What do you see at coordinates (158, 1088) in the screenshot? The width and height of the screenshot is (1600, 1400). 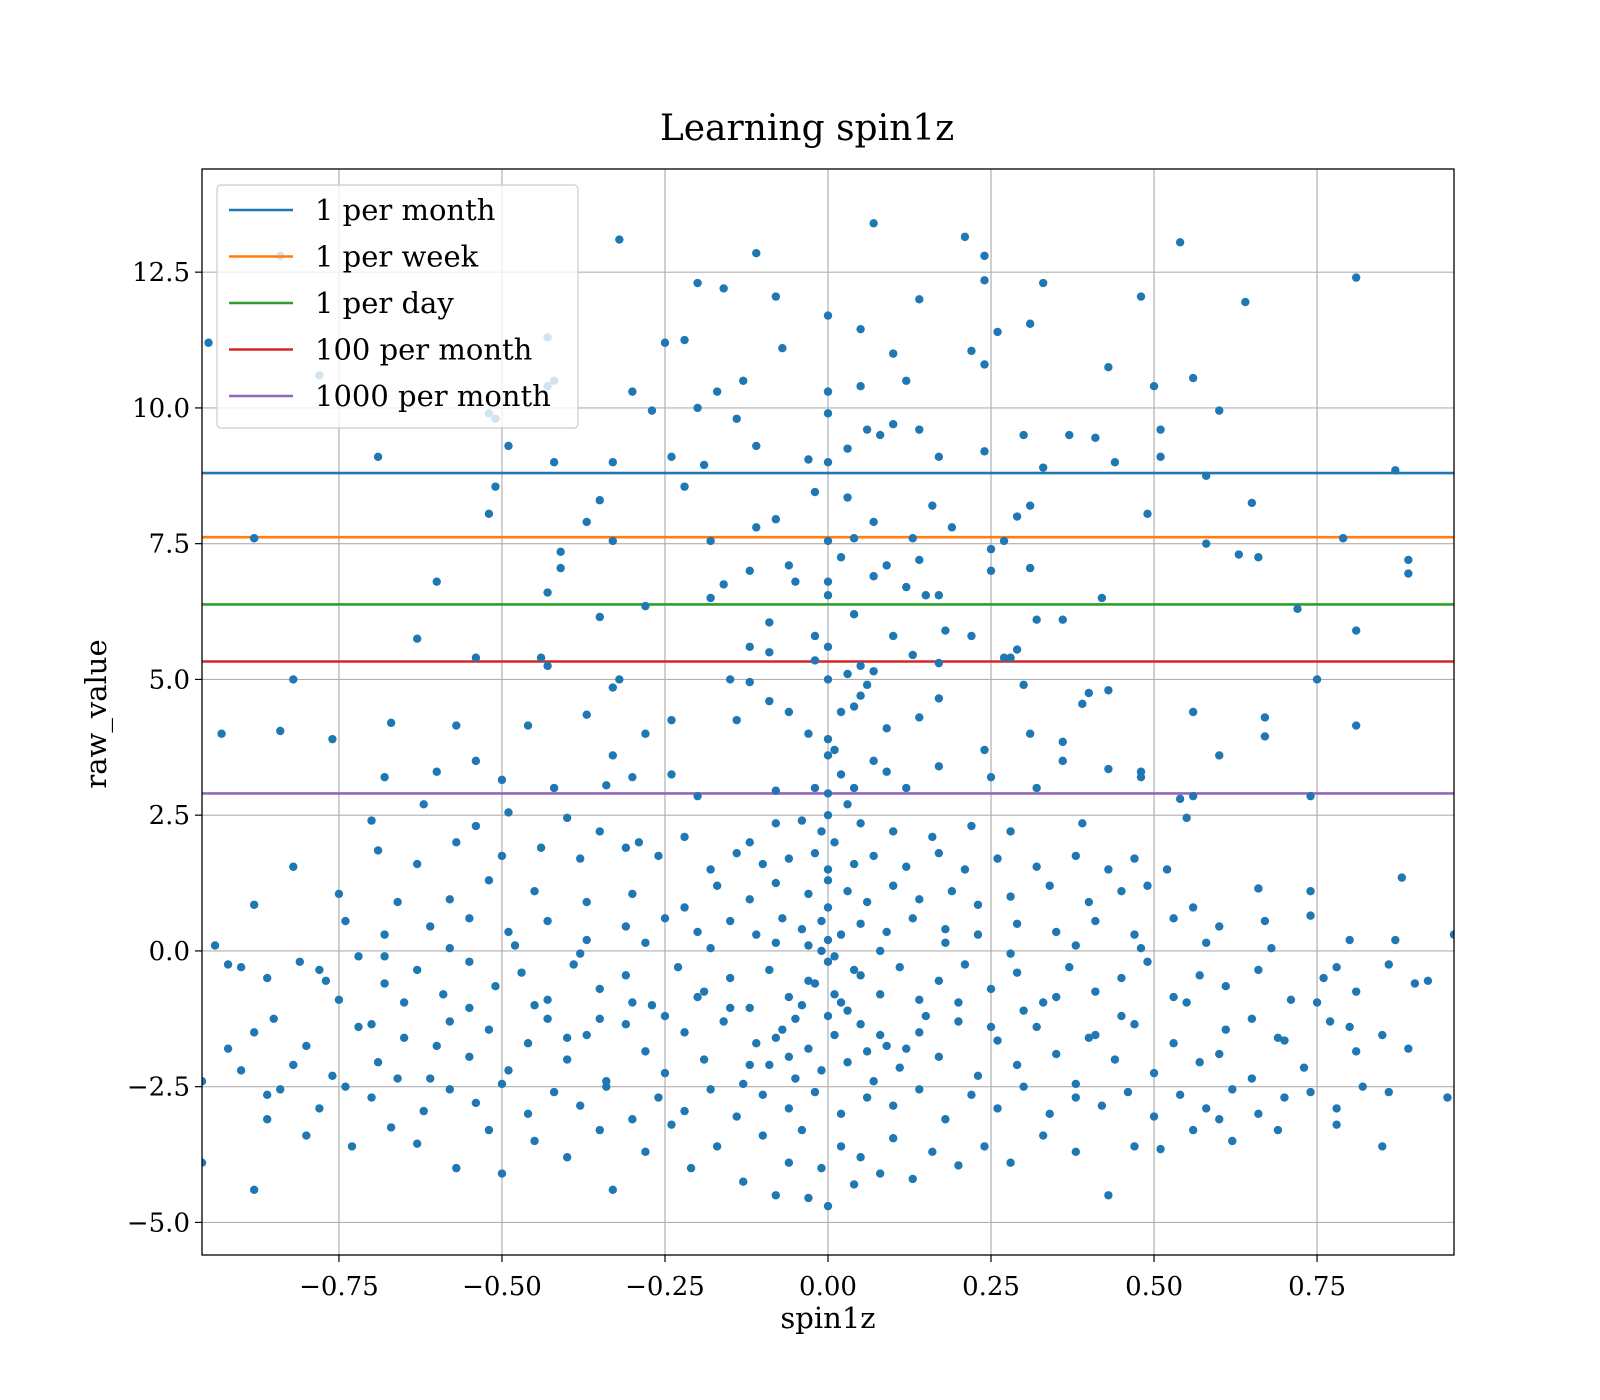 I see `y-tick-label: −2.5` at bounding box center [158, 1088].